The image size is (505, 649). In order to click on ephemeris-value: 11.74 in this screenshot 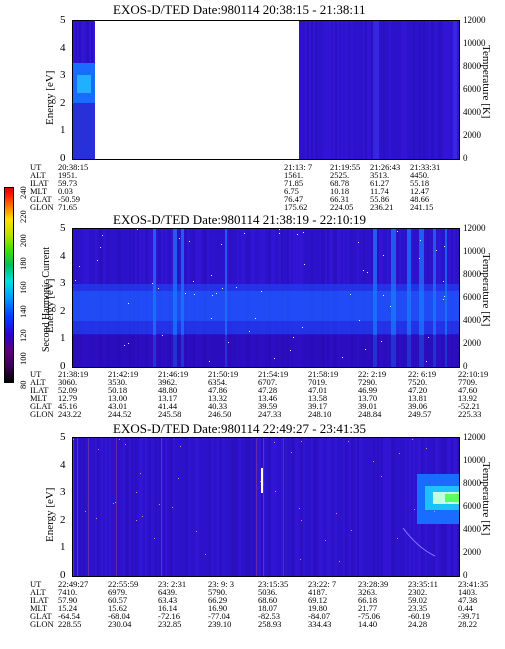, I will do `click(379, 191)`.